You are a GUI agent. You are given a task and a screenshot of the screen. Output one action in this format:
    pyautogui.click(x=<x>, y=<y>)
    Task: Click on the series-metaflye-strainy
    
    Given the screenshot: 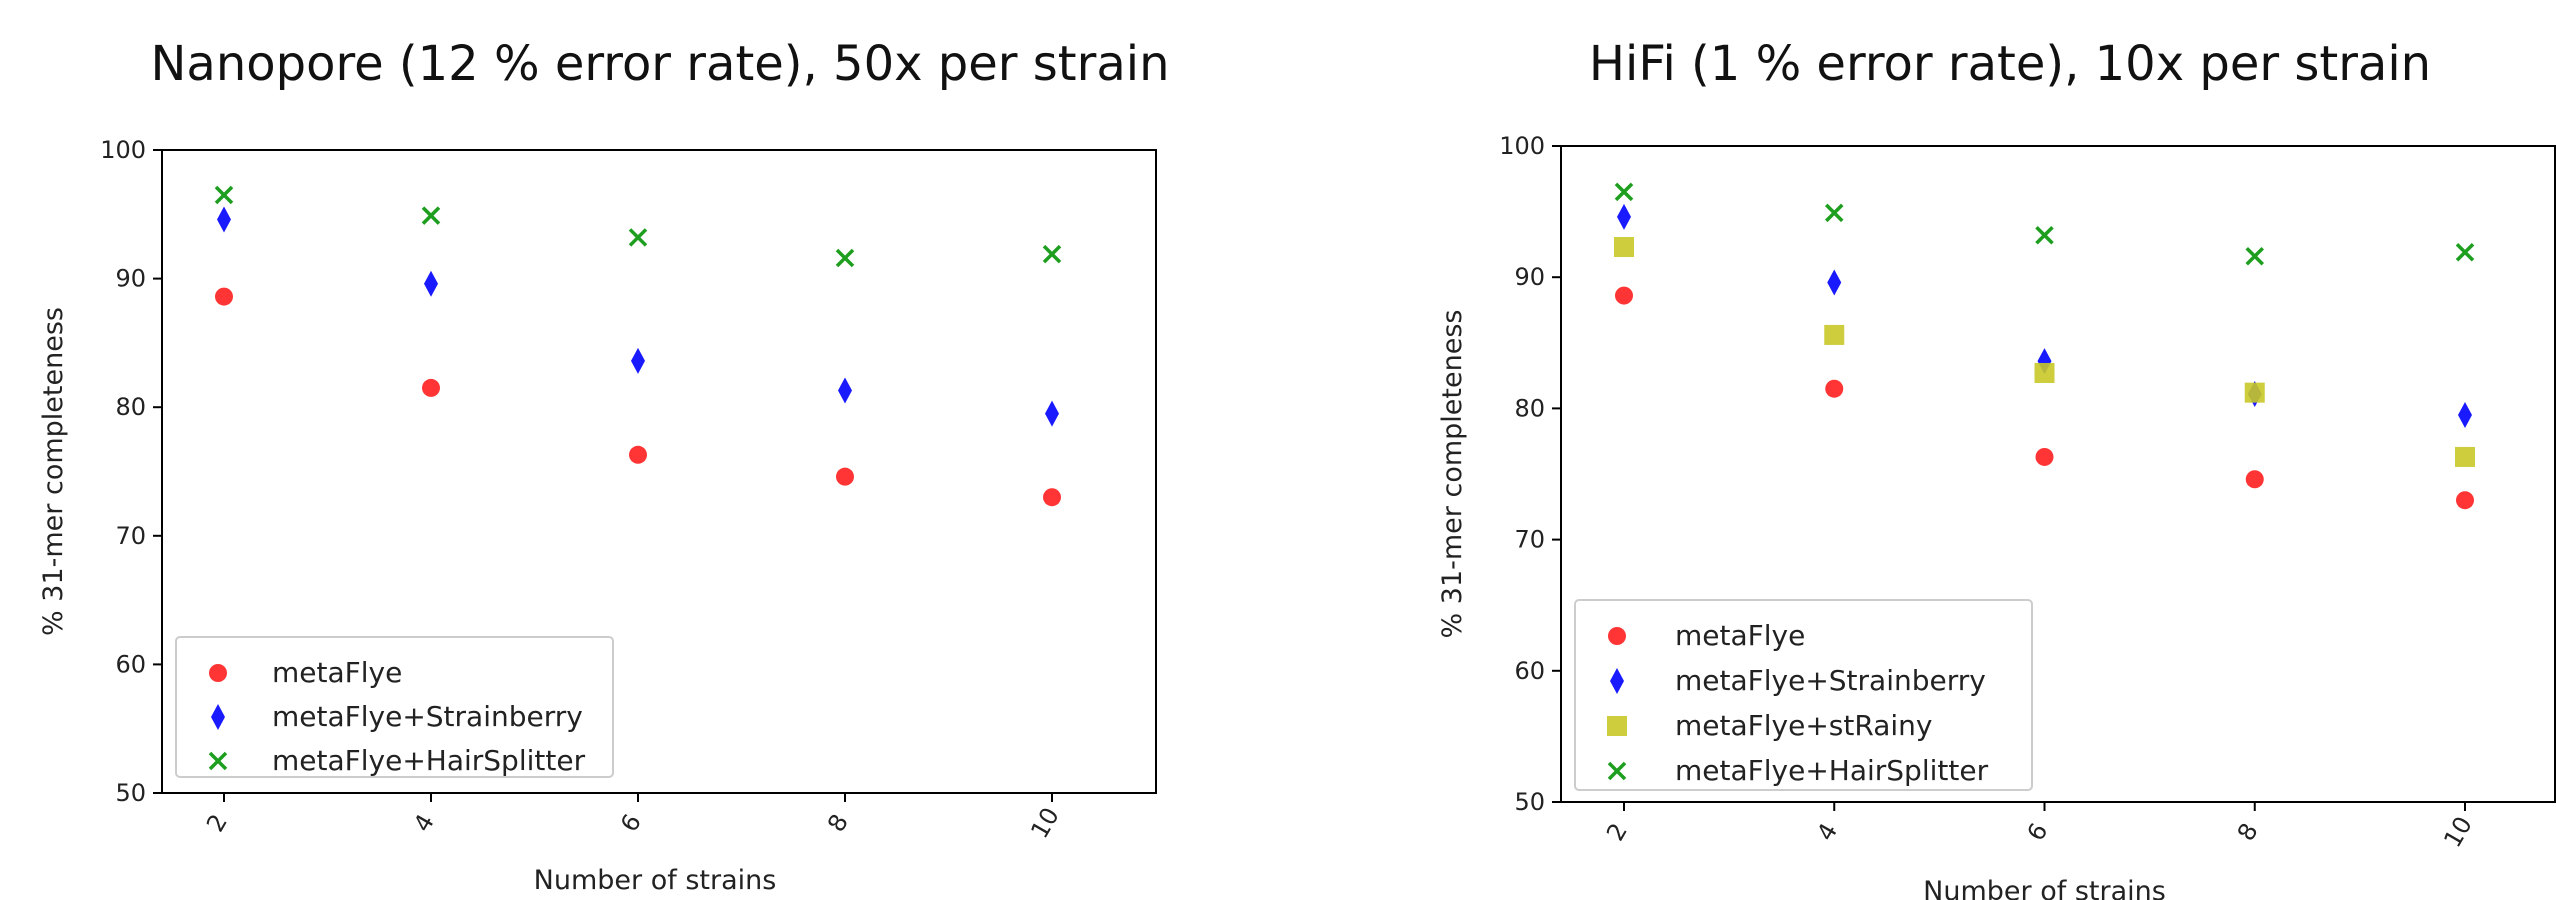 What is the action you would take?
    pyautogui.click(x=2044, y=352)
    